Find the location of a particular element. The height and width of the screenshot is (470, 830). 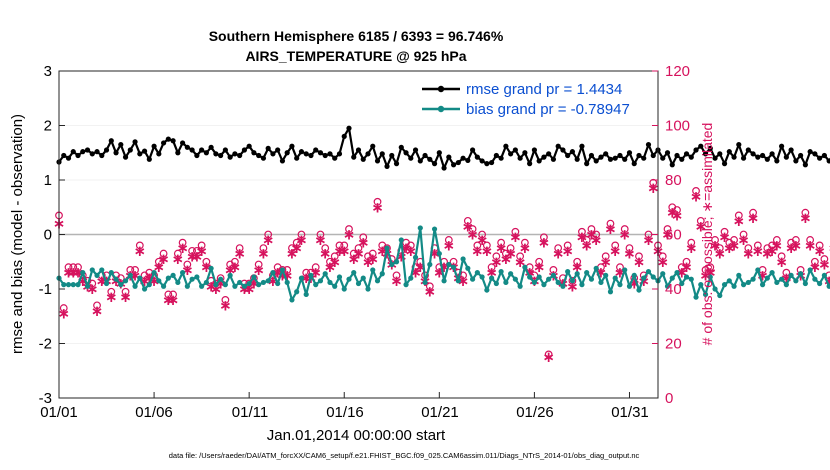

ytick-right: 120 is located at coordinates (677, 71).